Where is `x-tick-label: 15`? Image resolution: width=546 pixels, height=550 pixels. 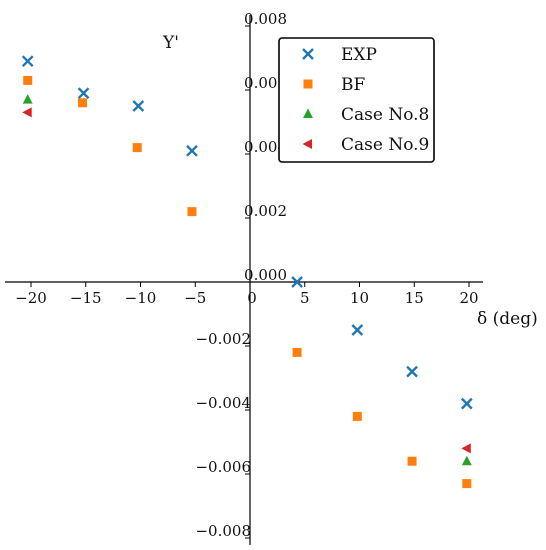 x-tick-label: 15 is located at coordinates (414, 298).